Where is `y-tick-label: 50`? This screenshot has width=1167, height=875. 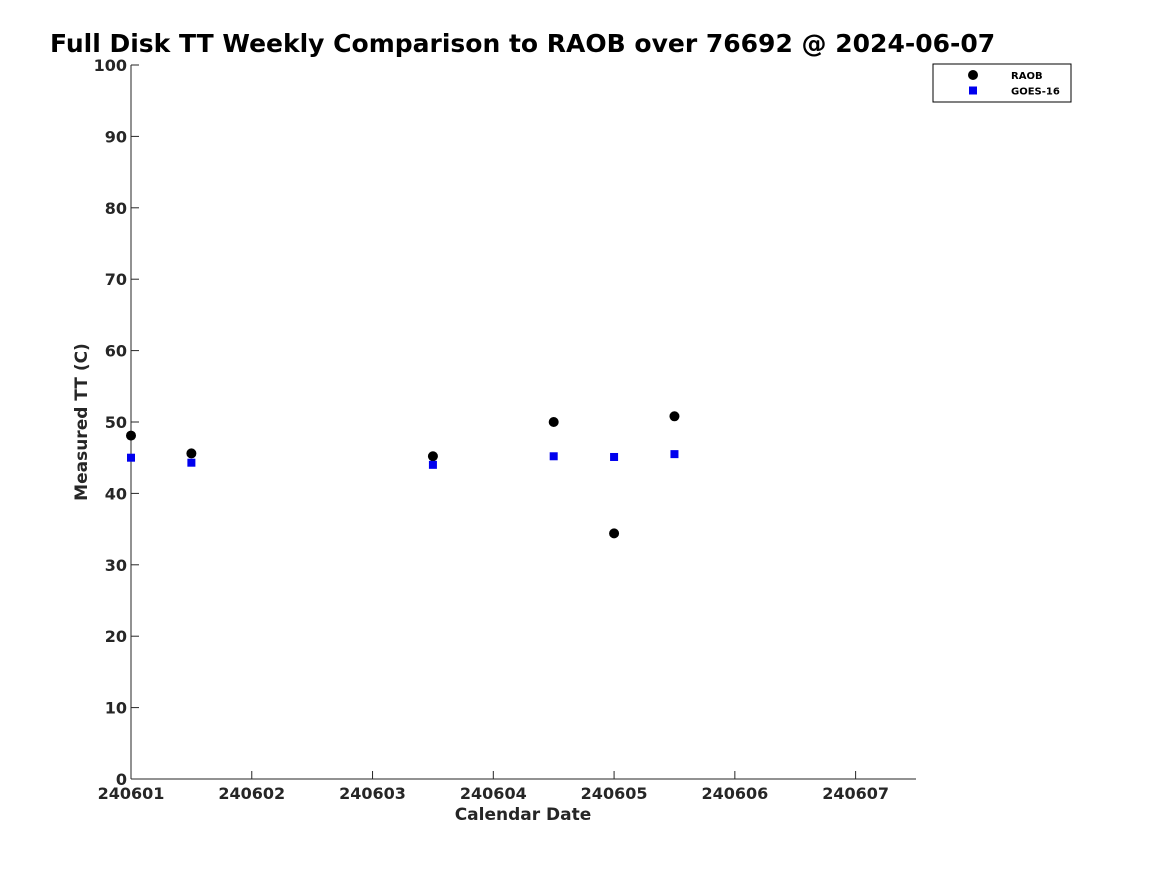
y-tick-label: 50 is located at coordinates (116, 422).